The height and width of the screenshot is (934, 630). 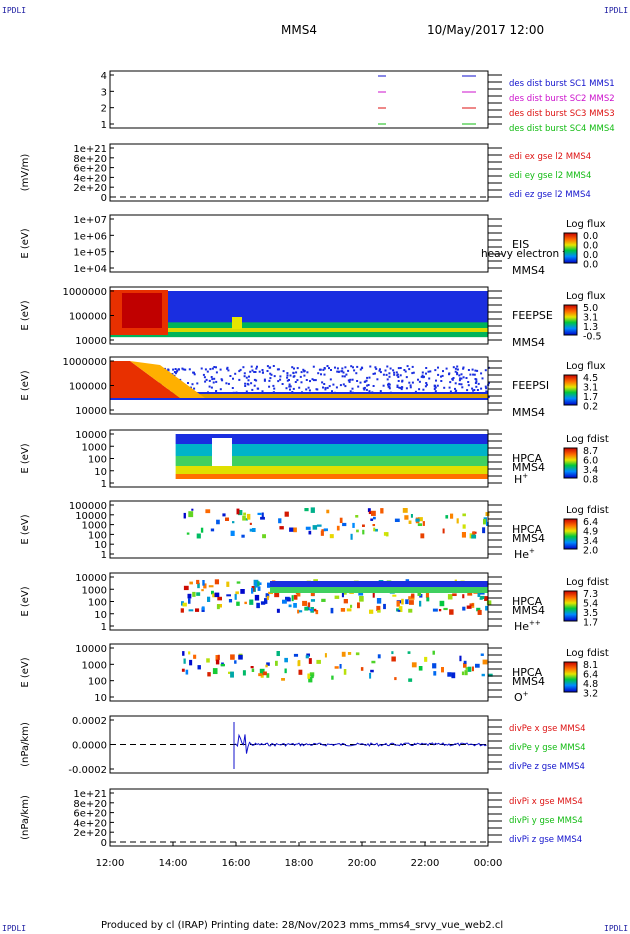 I want to click on x-tick-label: 16:00, so click(x=236, y=863).